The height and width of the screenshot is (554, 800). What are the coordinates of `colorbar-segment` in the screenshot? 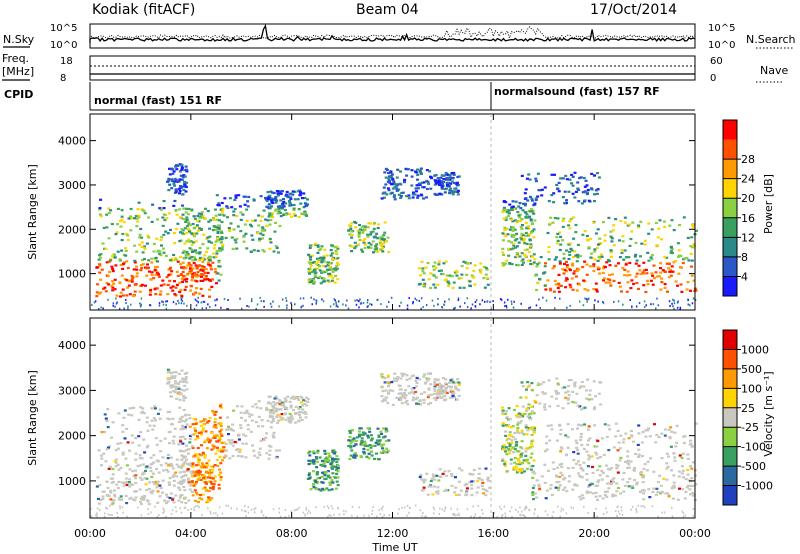 It's located at (730, 247).